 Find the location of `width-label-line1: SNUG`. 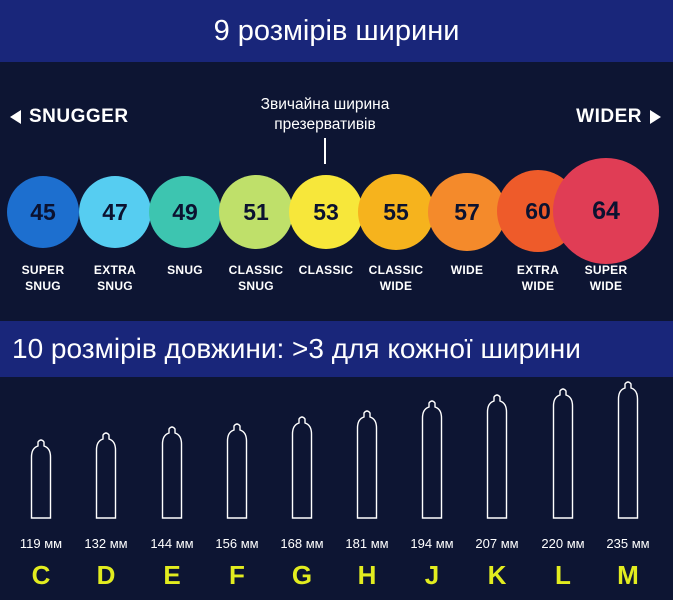

width-label-line1: SNUG is located at coordinates (185, 270).